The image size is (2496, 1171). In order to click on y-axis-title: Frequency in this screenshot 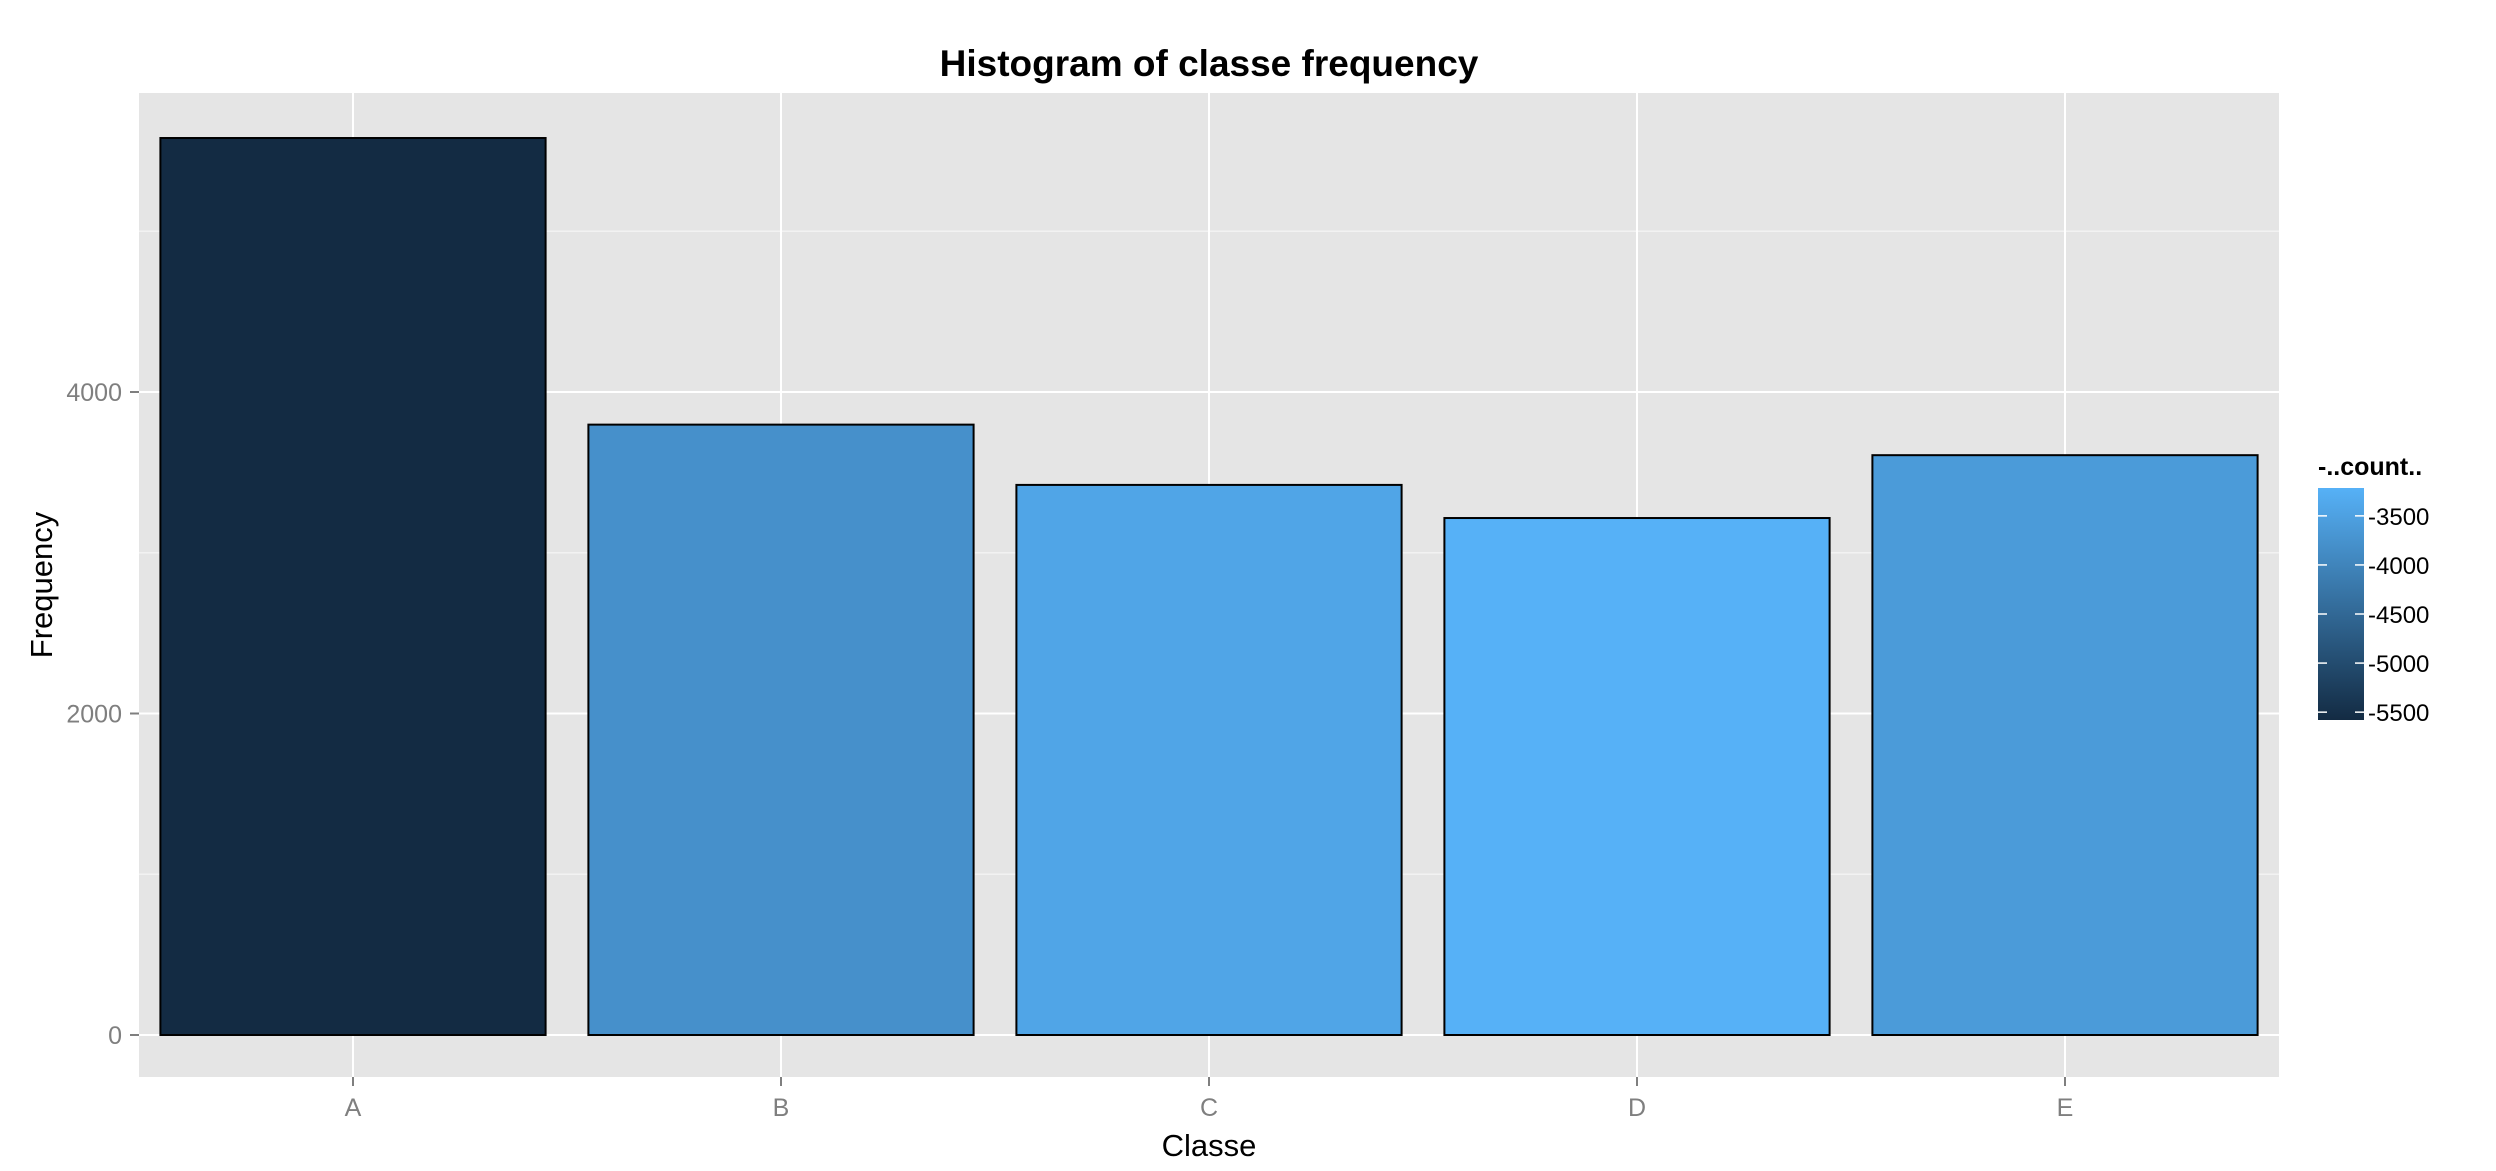, I will do `click(41, 584)`.